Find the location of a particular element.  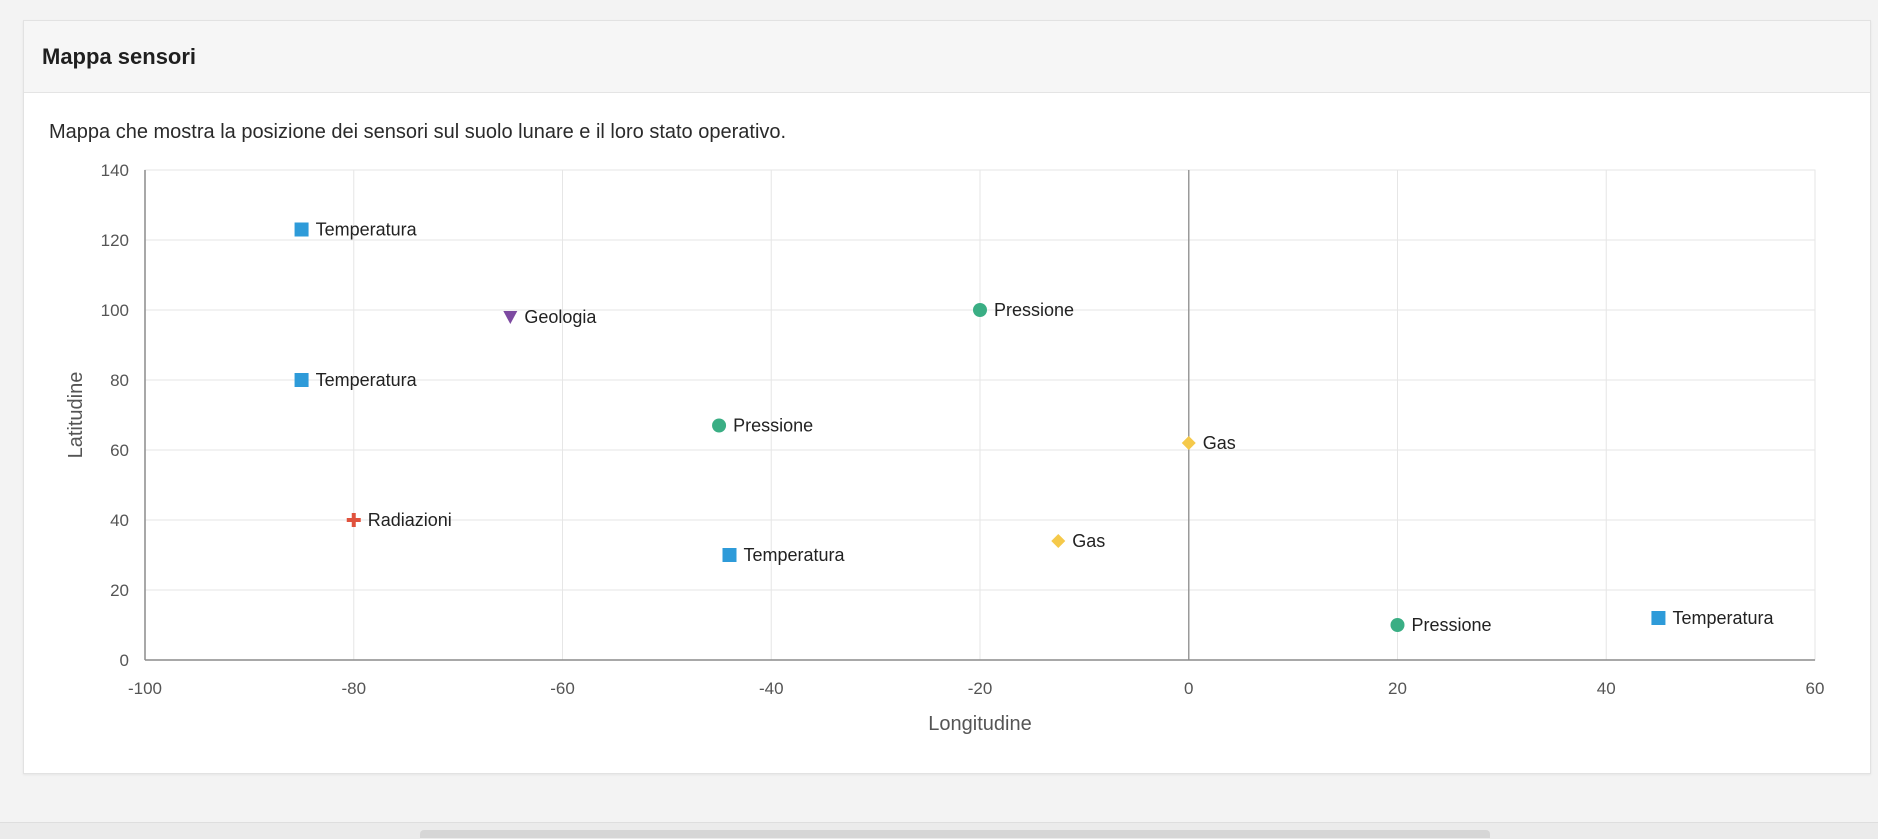

y-tick-label: 0 is located at coordinates (124, 660).